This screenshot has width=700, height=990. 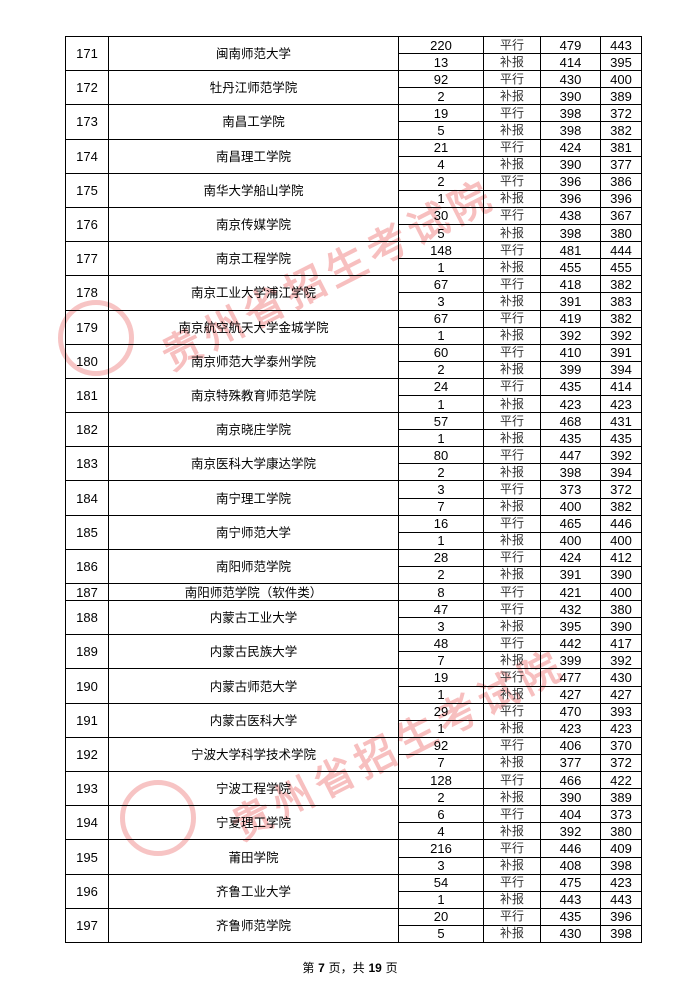 I want to click on max-score: 481, so click(x=570, y=250).